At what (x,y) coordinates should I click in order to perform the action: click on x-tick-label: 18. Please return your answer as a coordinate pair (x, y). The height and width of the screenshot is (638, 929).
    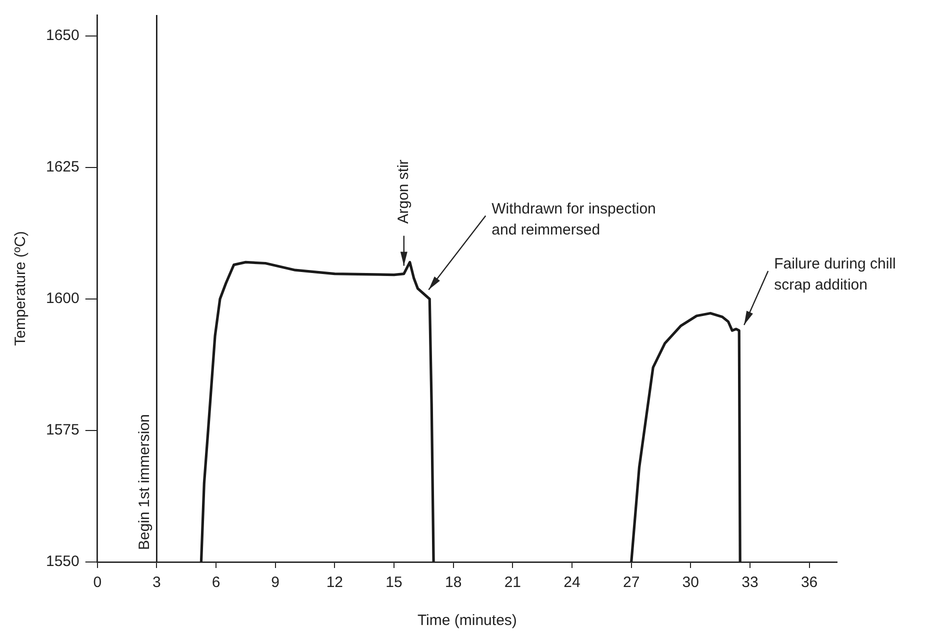
    Looking at the image, I should click on (453, 583).